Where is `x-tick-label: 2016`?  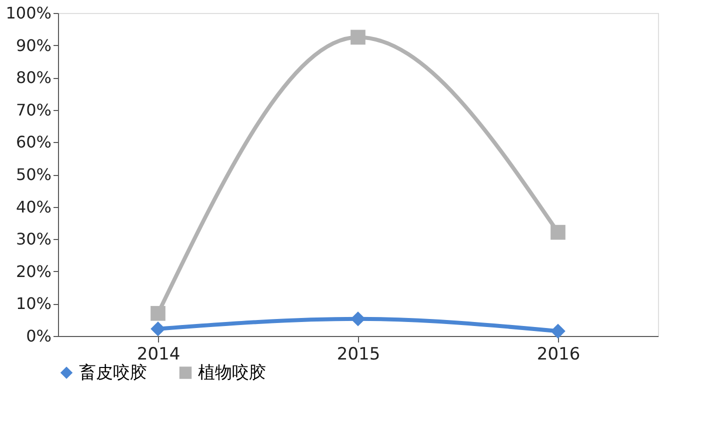
x-tick-label: 2016 is located at coordinates (558, 354).